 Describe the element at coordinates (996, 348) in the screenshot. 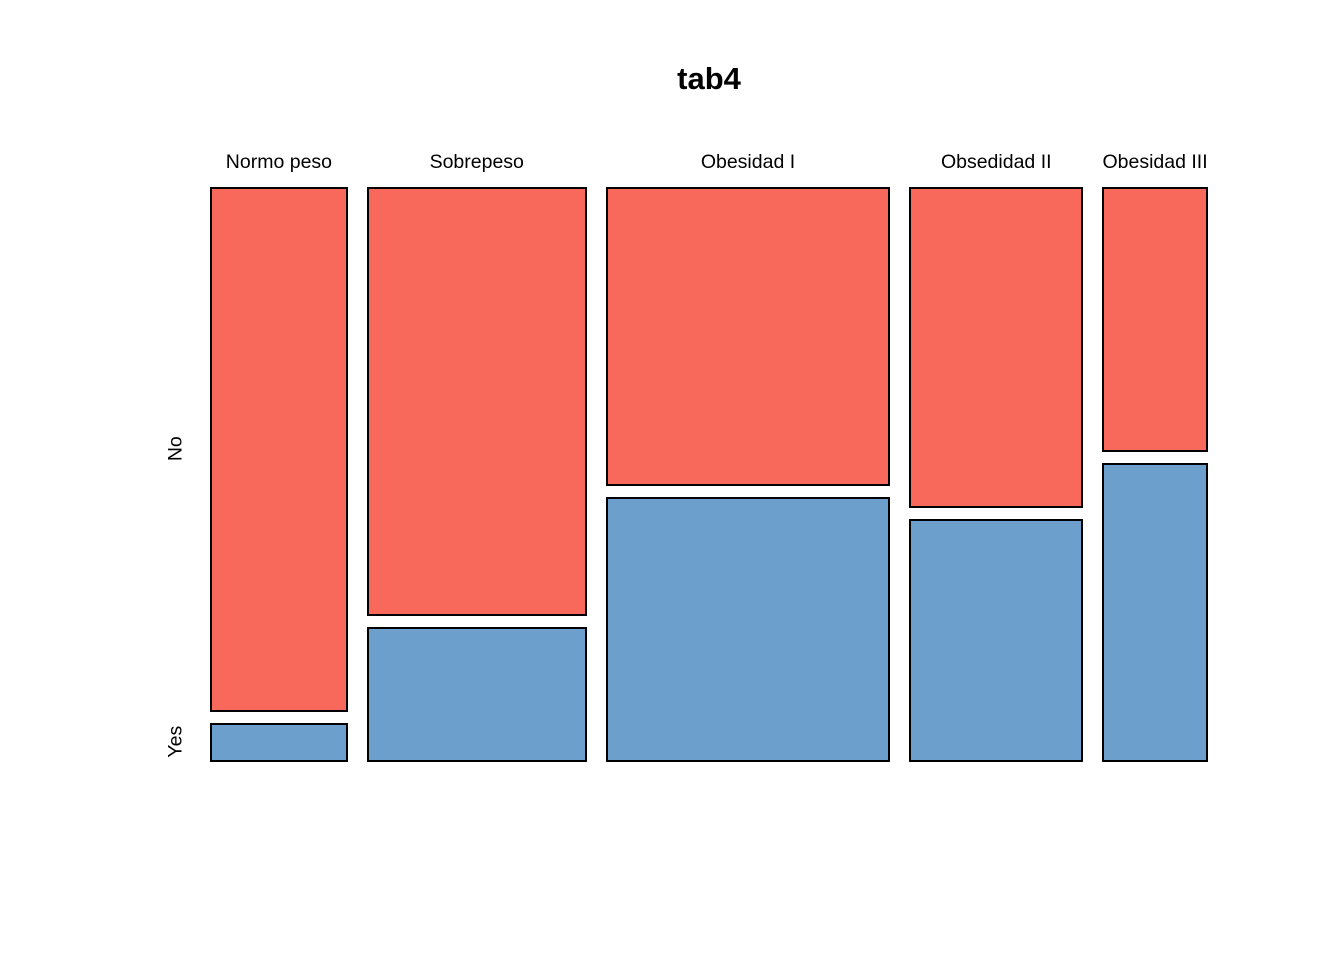

I see `tile-no-obsedidad-ii` at that location.